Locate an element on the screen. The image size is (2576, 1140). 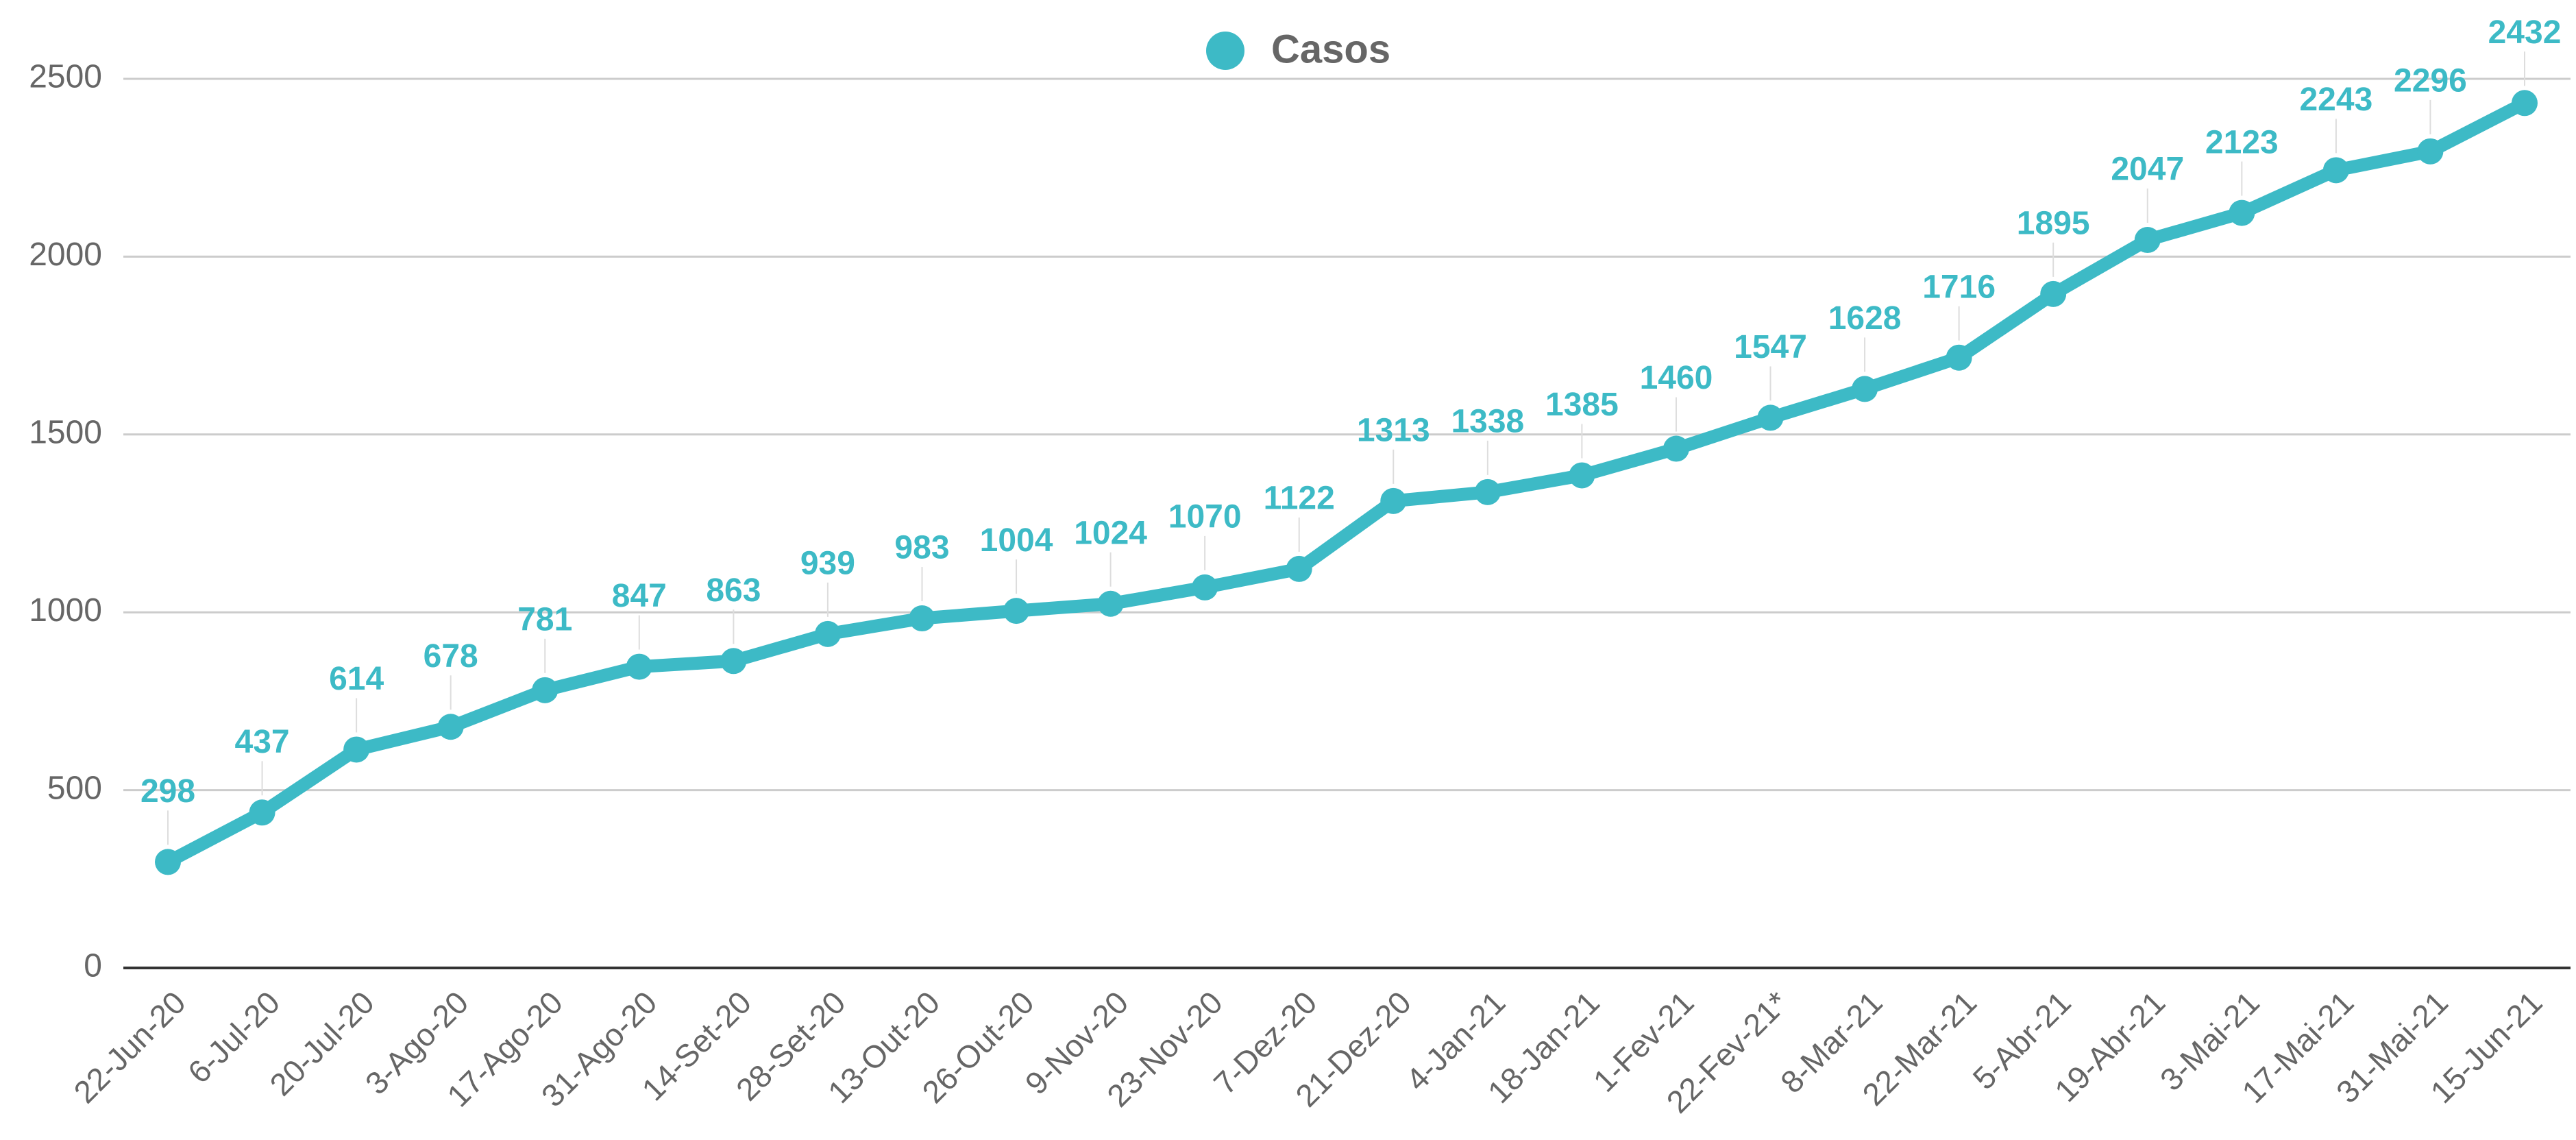
data-label: 2296 is located at coordinates (2431, 81).